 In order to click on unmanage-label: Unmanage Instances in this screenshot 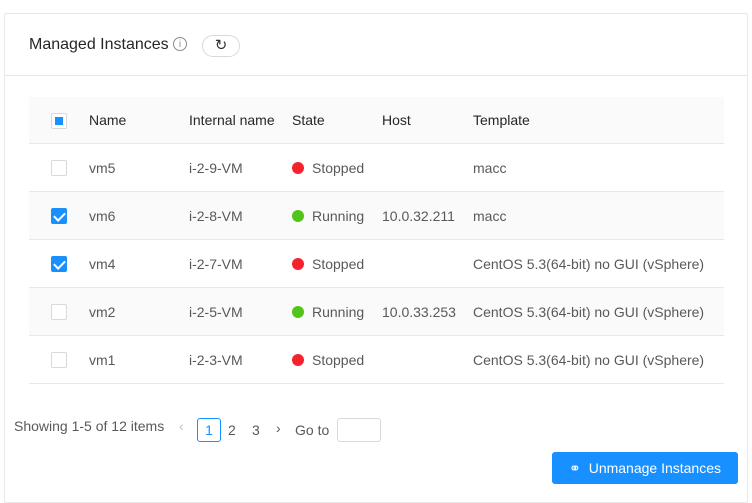, I will do `click(655, 468)`.